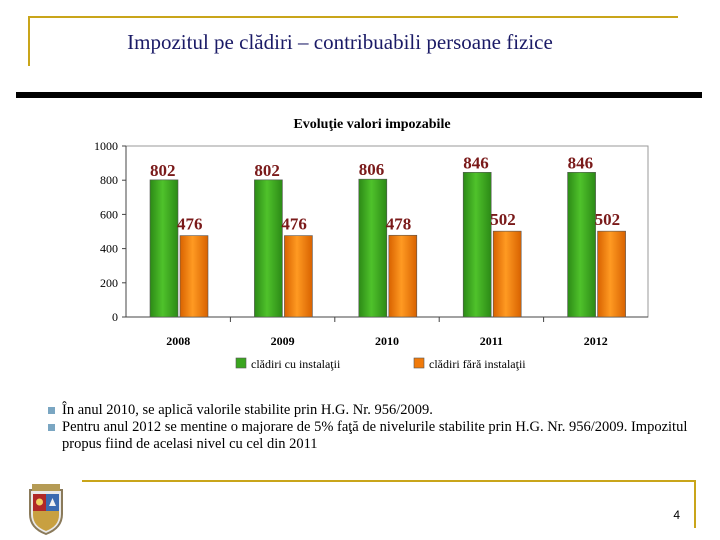 The height and width of the screenshot is (540, 720). What do you see at coordinates (389, 504) in the screenshot?
I see `footer-frame` at bounding box center [389, 504].